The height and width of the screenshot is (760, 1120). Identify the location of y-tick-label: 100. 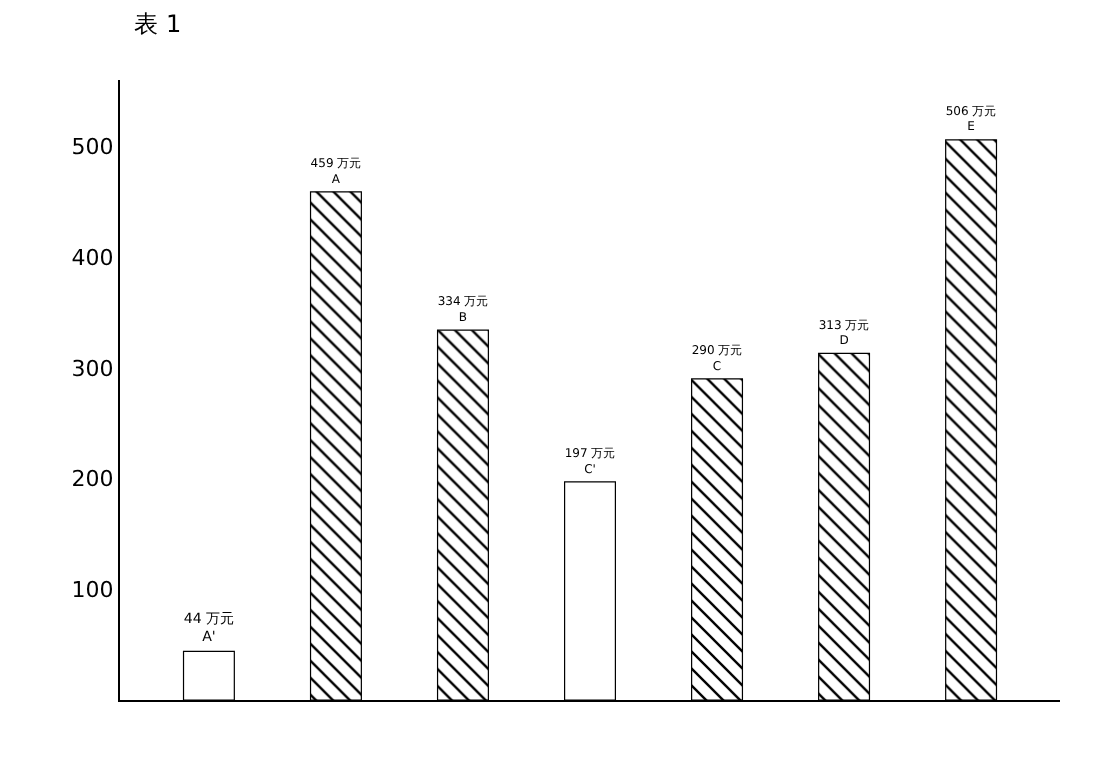
(92, 589).